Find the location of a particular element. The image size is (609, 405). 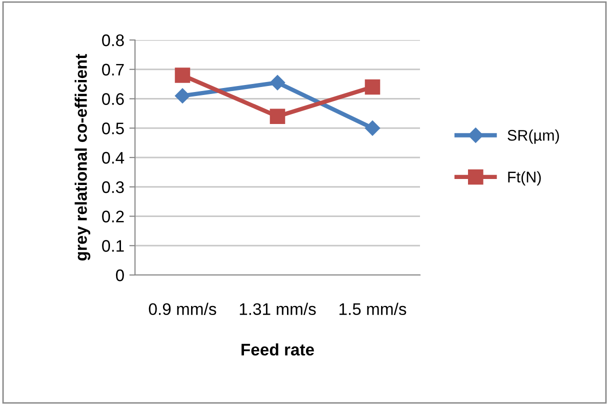

x-axis-title: Feed rate is located at coordinates (278, 349).